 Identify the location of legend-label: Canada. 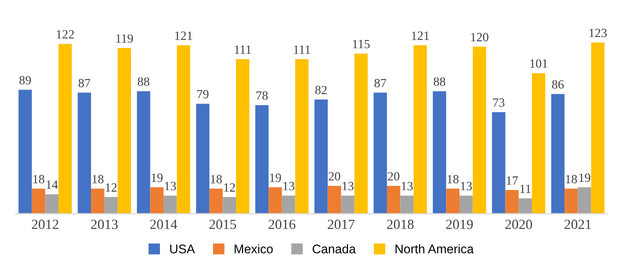
(334, 249).